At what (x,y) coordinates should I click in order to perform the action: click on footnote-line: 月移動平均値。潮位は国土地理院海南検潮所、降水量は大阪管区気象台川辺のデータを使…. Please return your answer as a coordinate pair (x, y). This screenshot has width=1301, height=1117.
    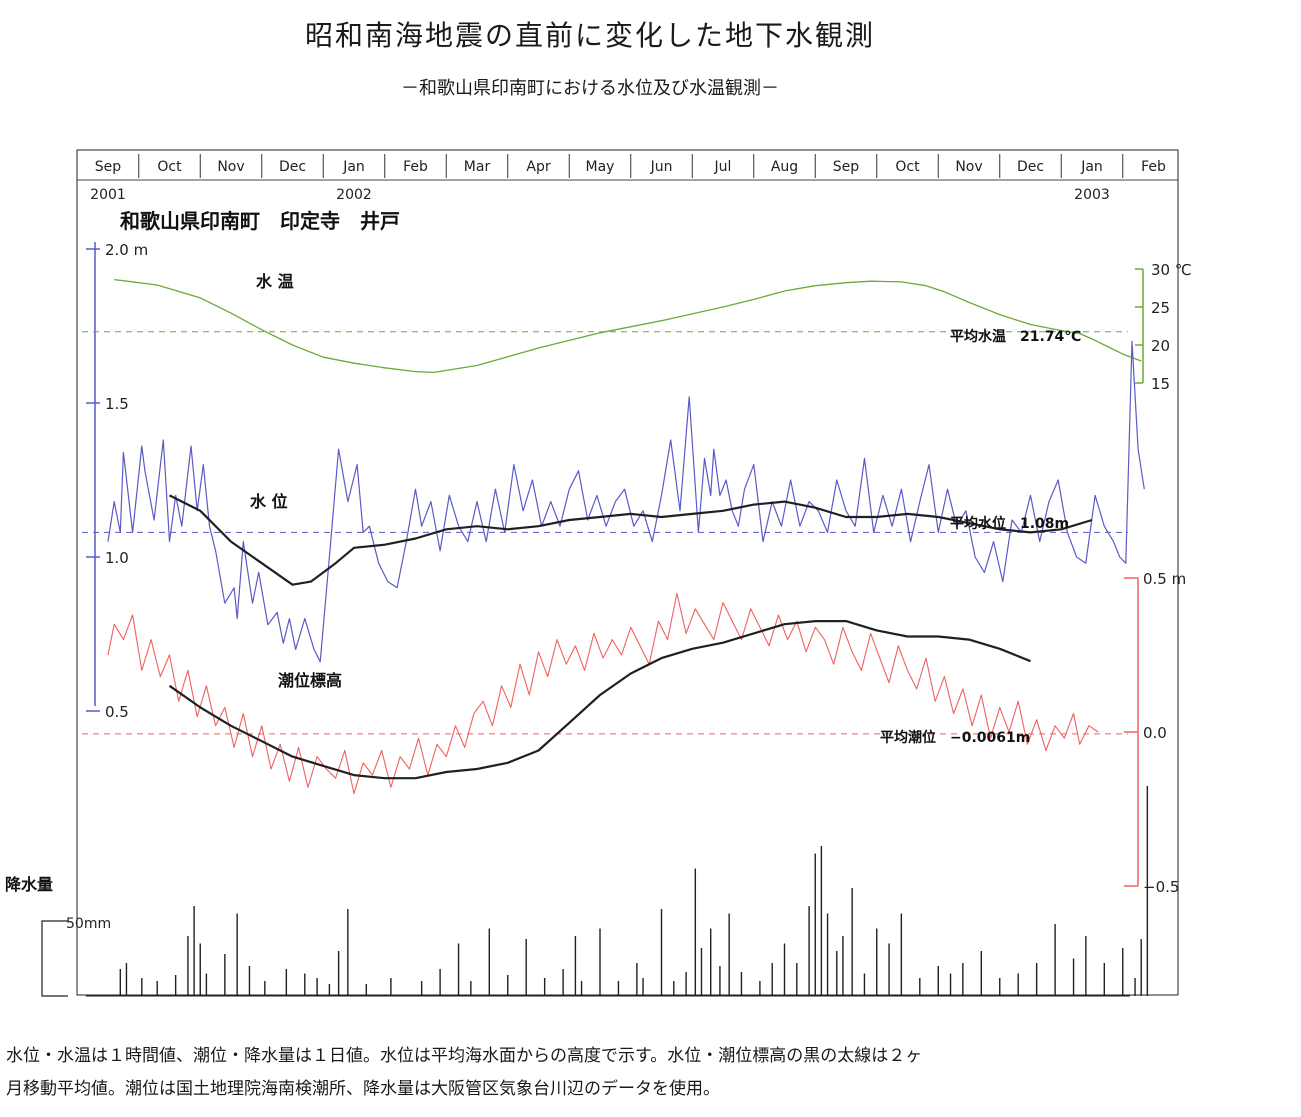
    Looking at the image, I should click on (363, 1089).